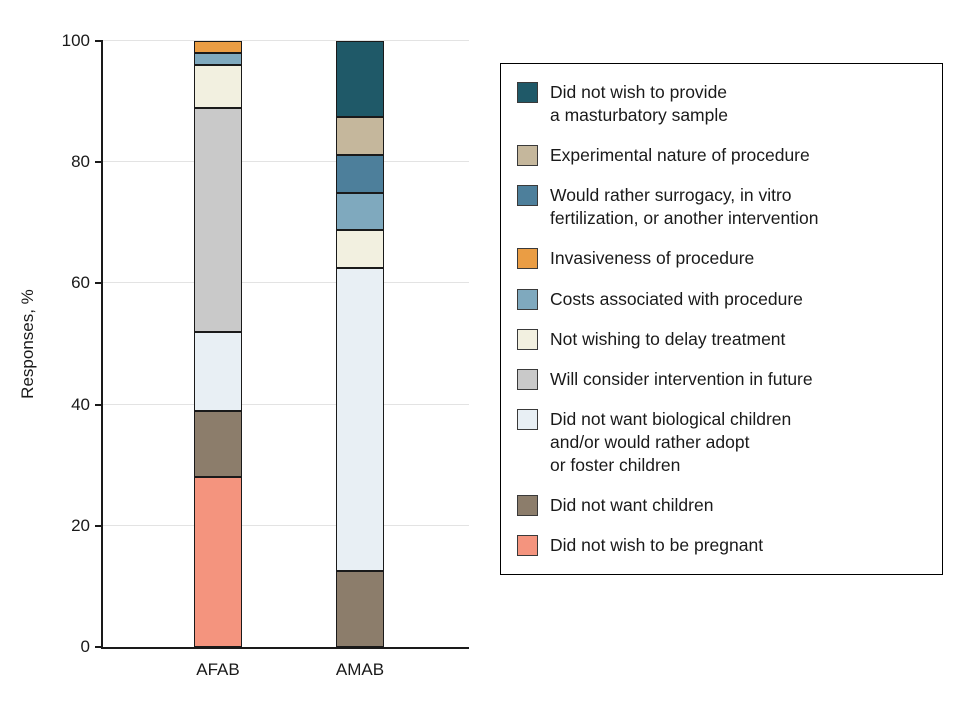 This screenshot has height=711, width=957. I want to click on y-tick-label: 80, so click(80, 162).